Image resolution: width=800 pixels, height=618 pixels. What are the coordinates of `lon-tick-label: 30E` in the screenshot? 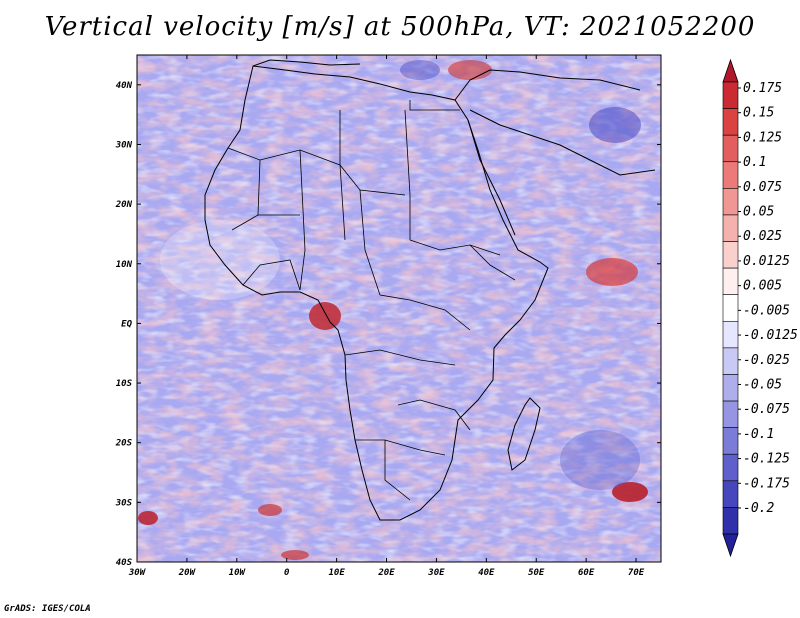 It's located at (436, 573).